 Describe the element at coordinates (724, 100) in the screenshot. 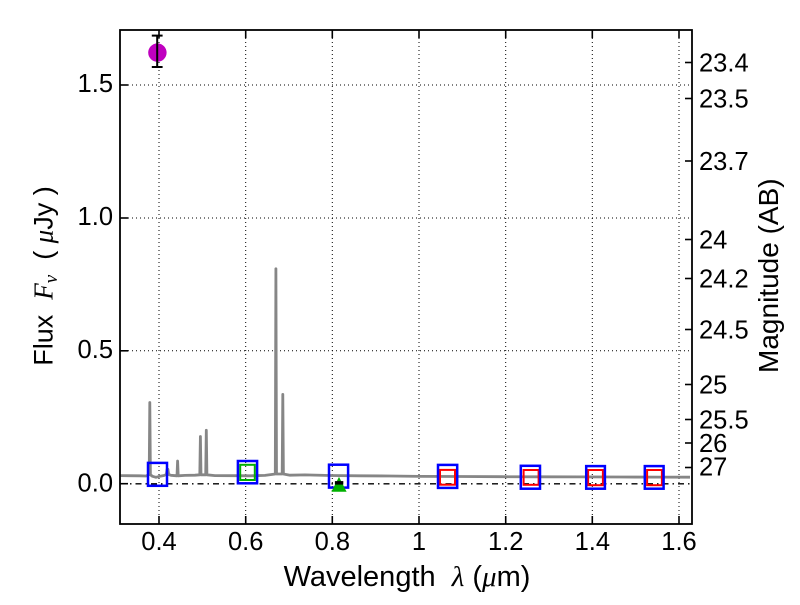

I see `svg-text: 23.5` at that location.